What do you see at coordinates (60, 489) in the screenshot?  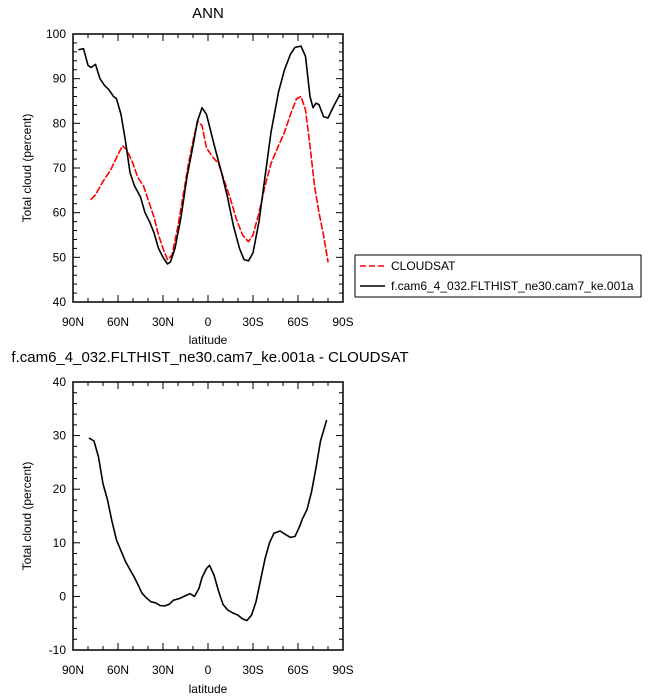 I see `bottom-y-tick-label: 20` at bounding box center [60, 489].